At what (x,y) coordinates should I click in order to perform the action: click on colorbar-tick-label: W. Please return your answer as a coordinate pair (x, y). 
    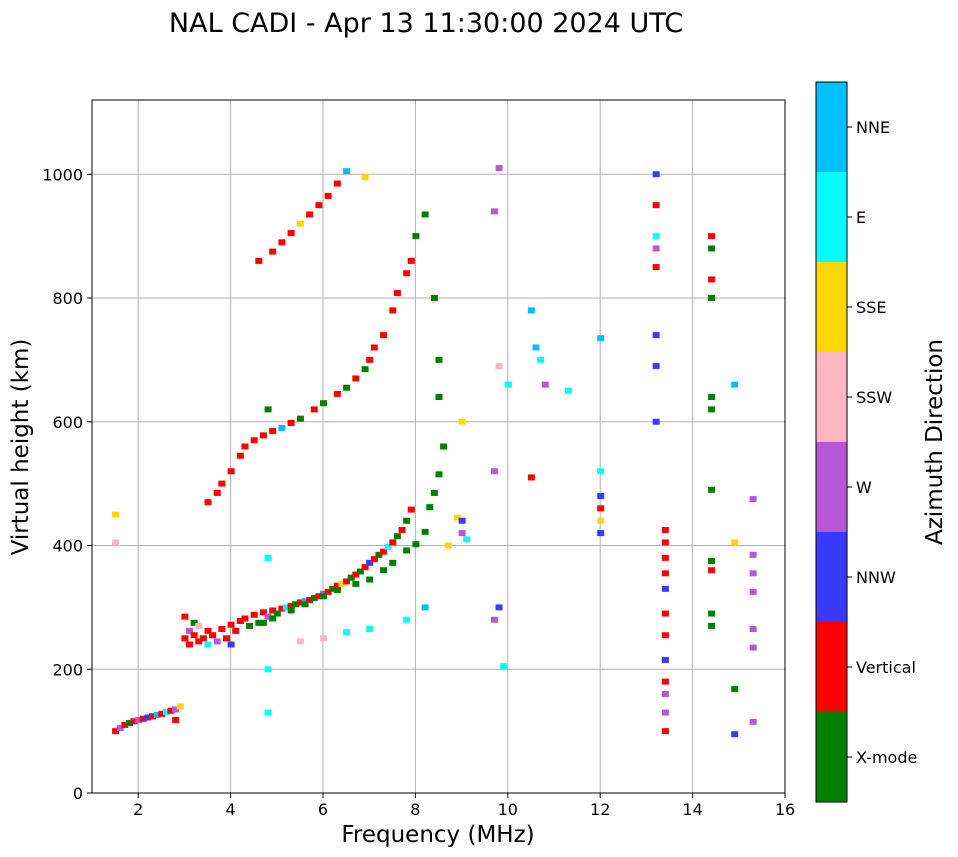
    Looking at the image, I should click on (864, 487).